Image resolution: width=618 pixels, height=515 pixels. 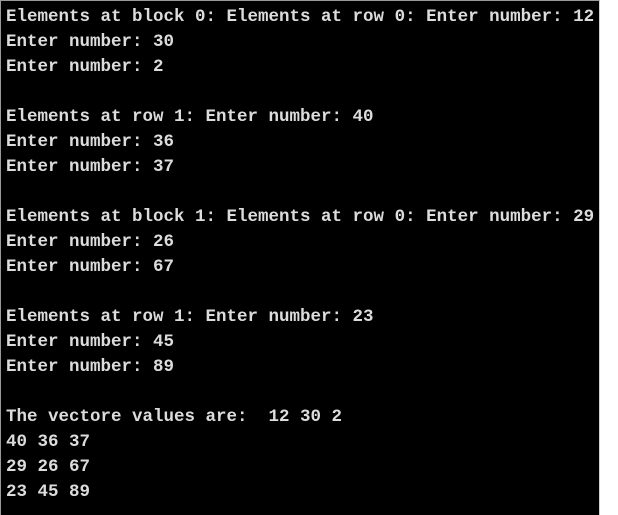 I want to click on console-line: 29 26 67, so click(x=48, y=467).